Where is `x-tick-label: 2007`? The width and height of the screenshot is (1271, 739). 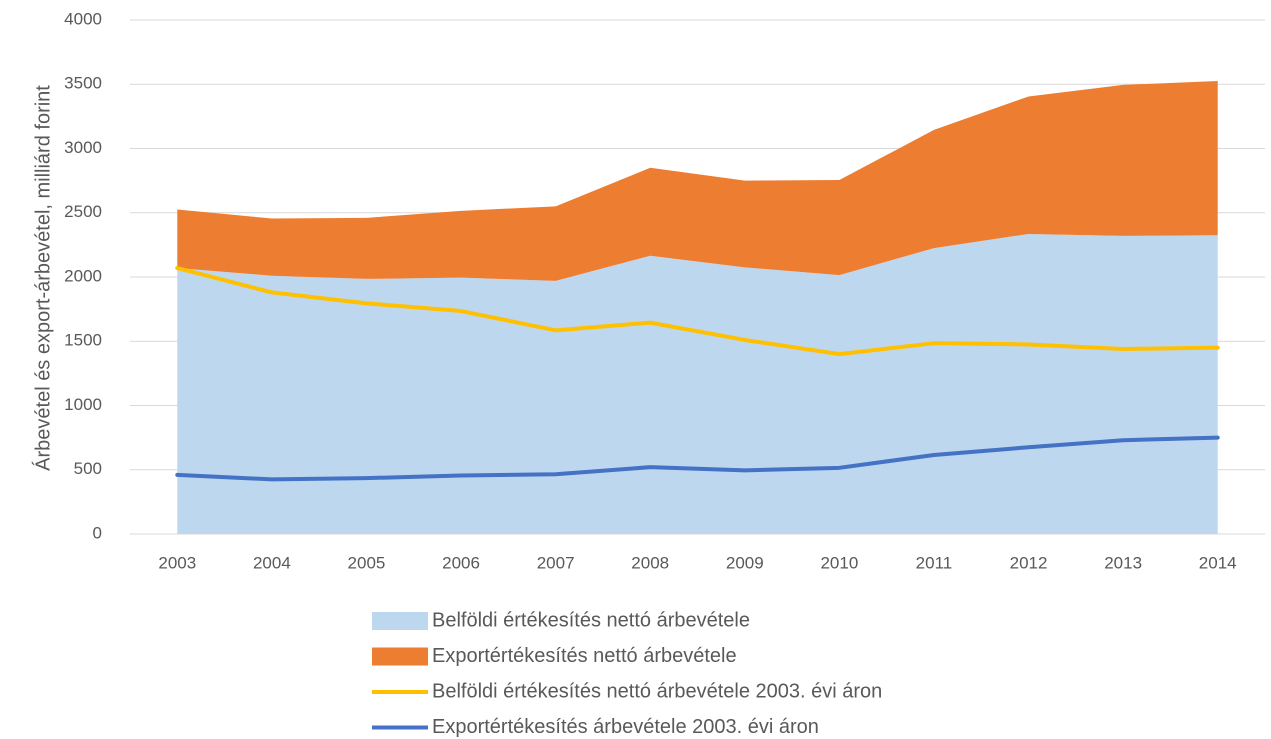 x-tick-label: 2007 is located at coordinates (556, 562).